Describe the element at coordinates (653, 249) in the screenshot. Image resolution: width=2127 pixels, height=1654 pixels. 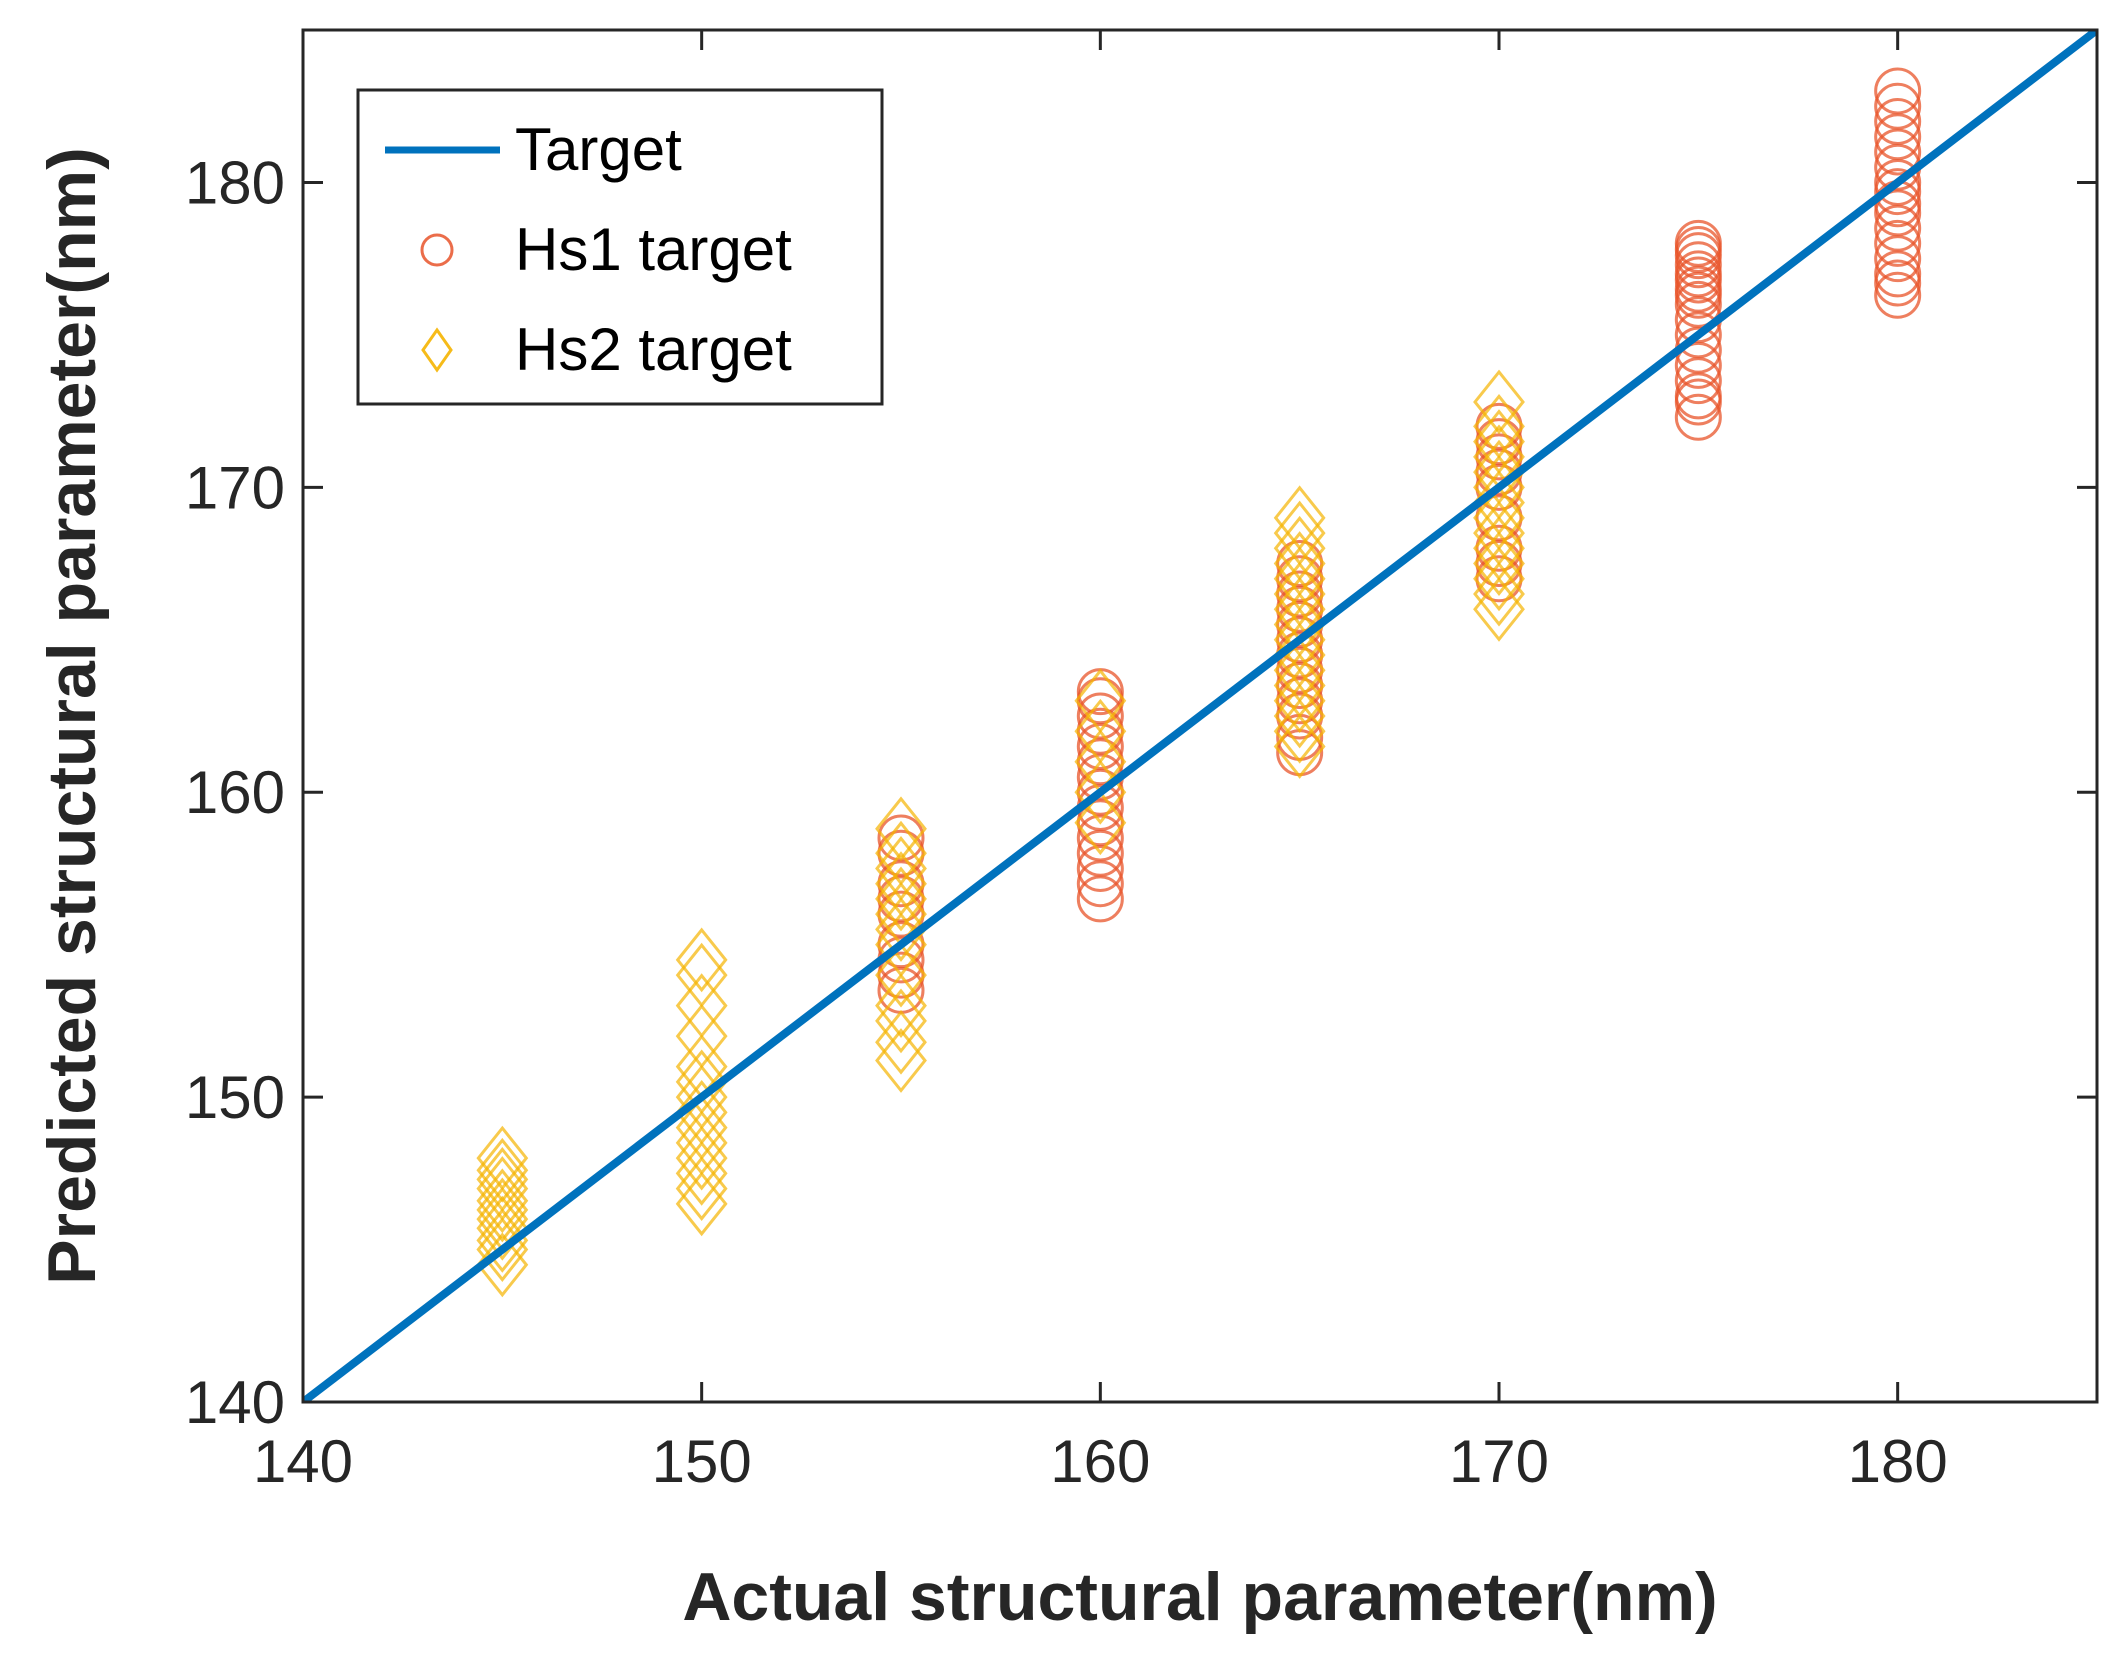
I see `legend-label-hs1: Hs1 target` at that location.